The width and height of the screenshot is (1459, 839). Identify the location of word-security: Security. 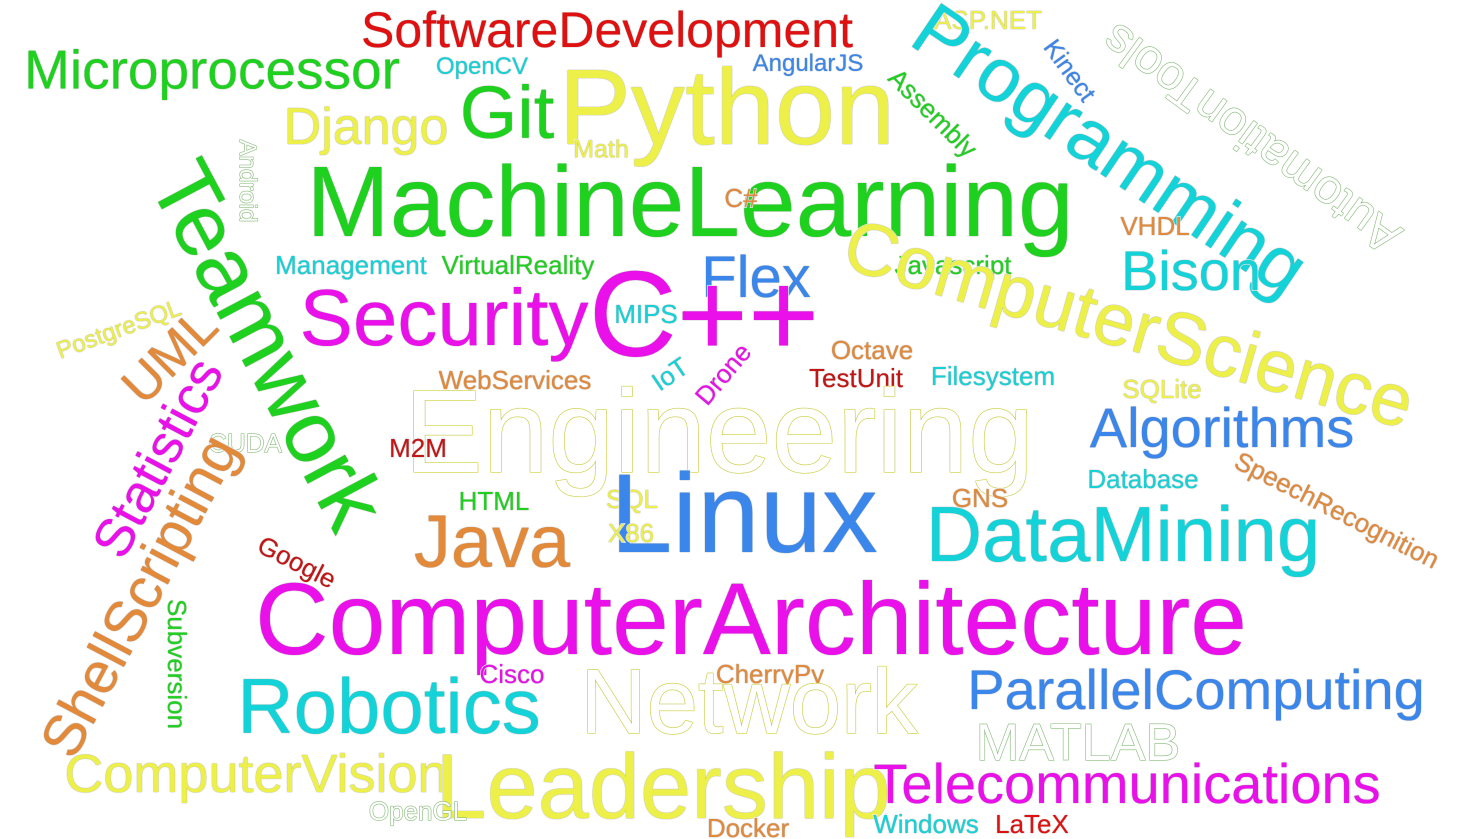
(444, 317).